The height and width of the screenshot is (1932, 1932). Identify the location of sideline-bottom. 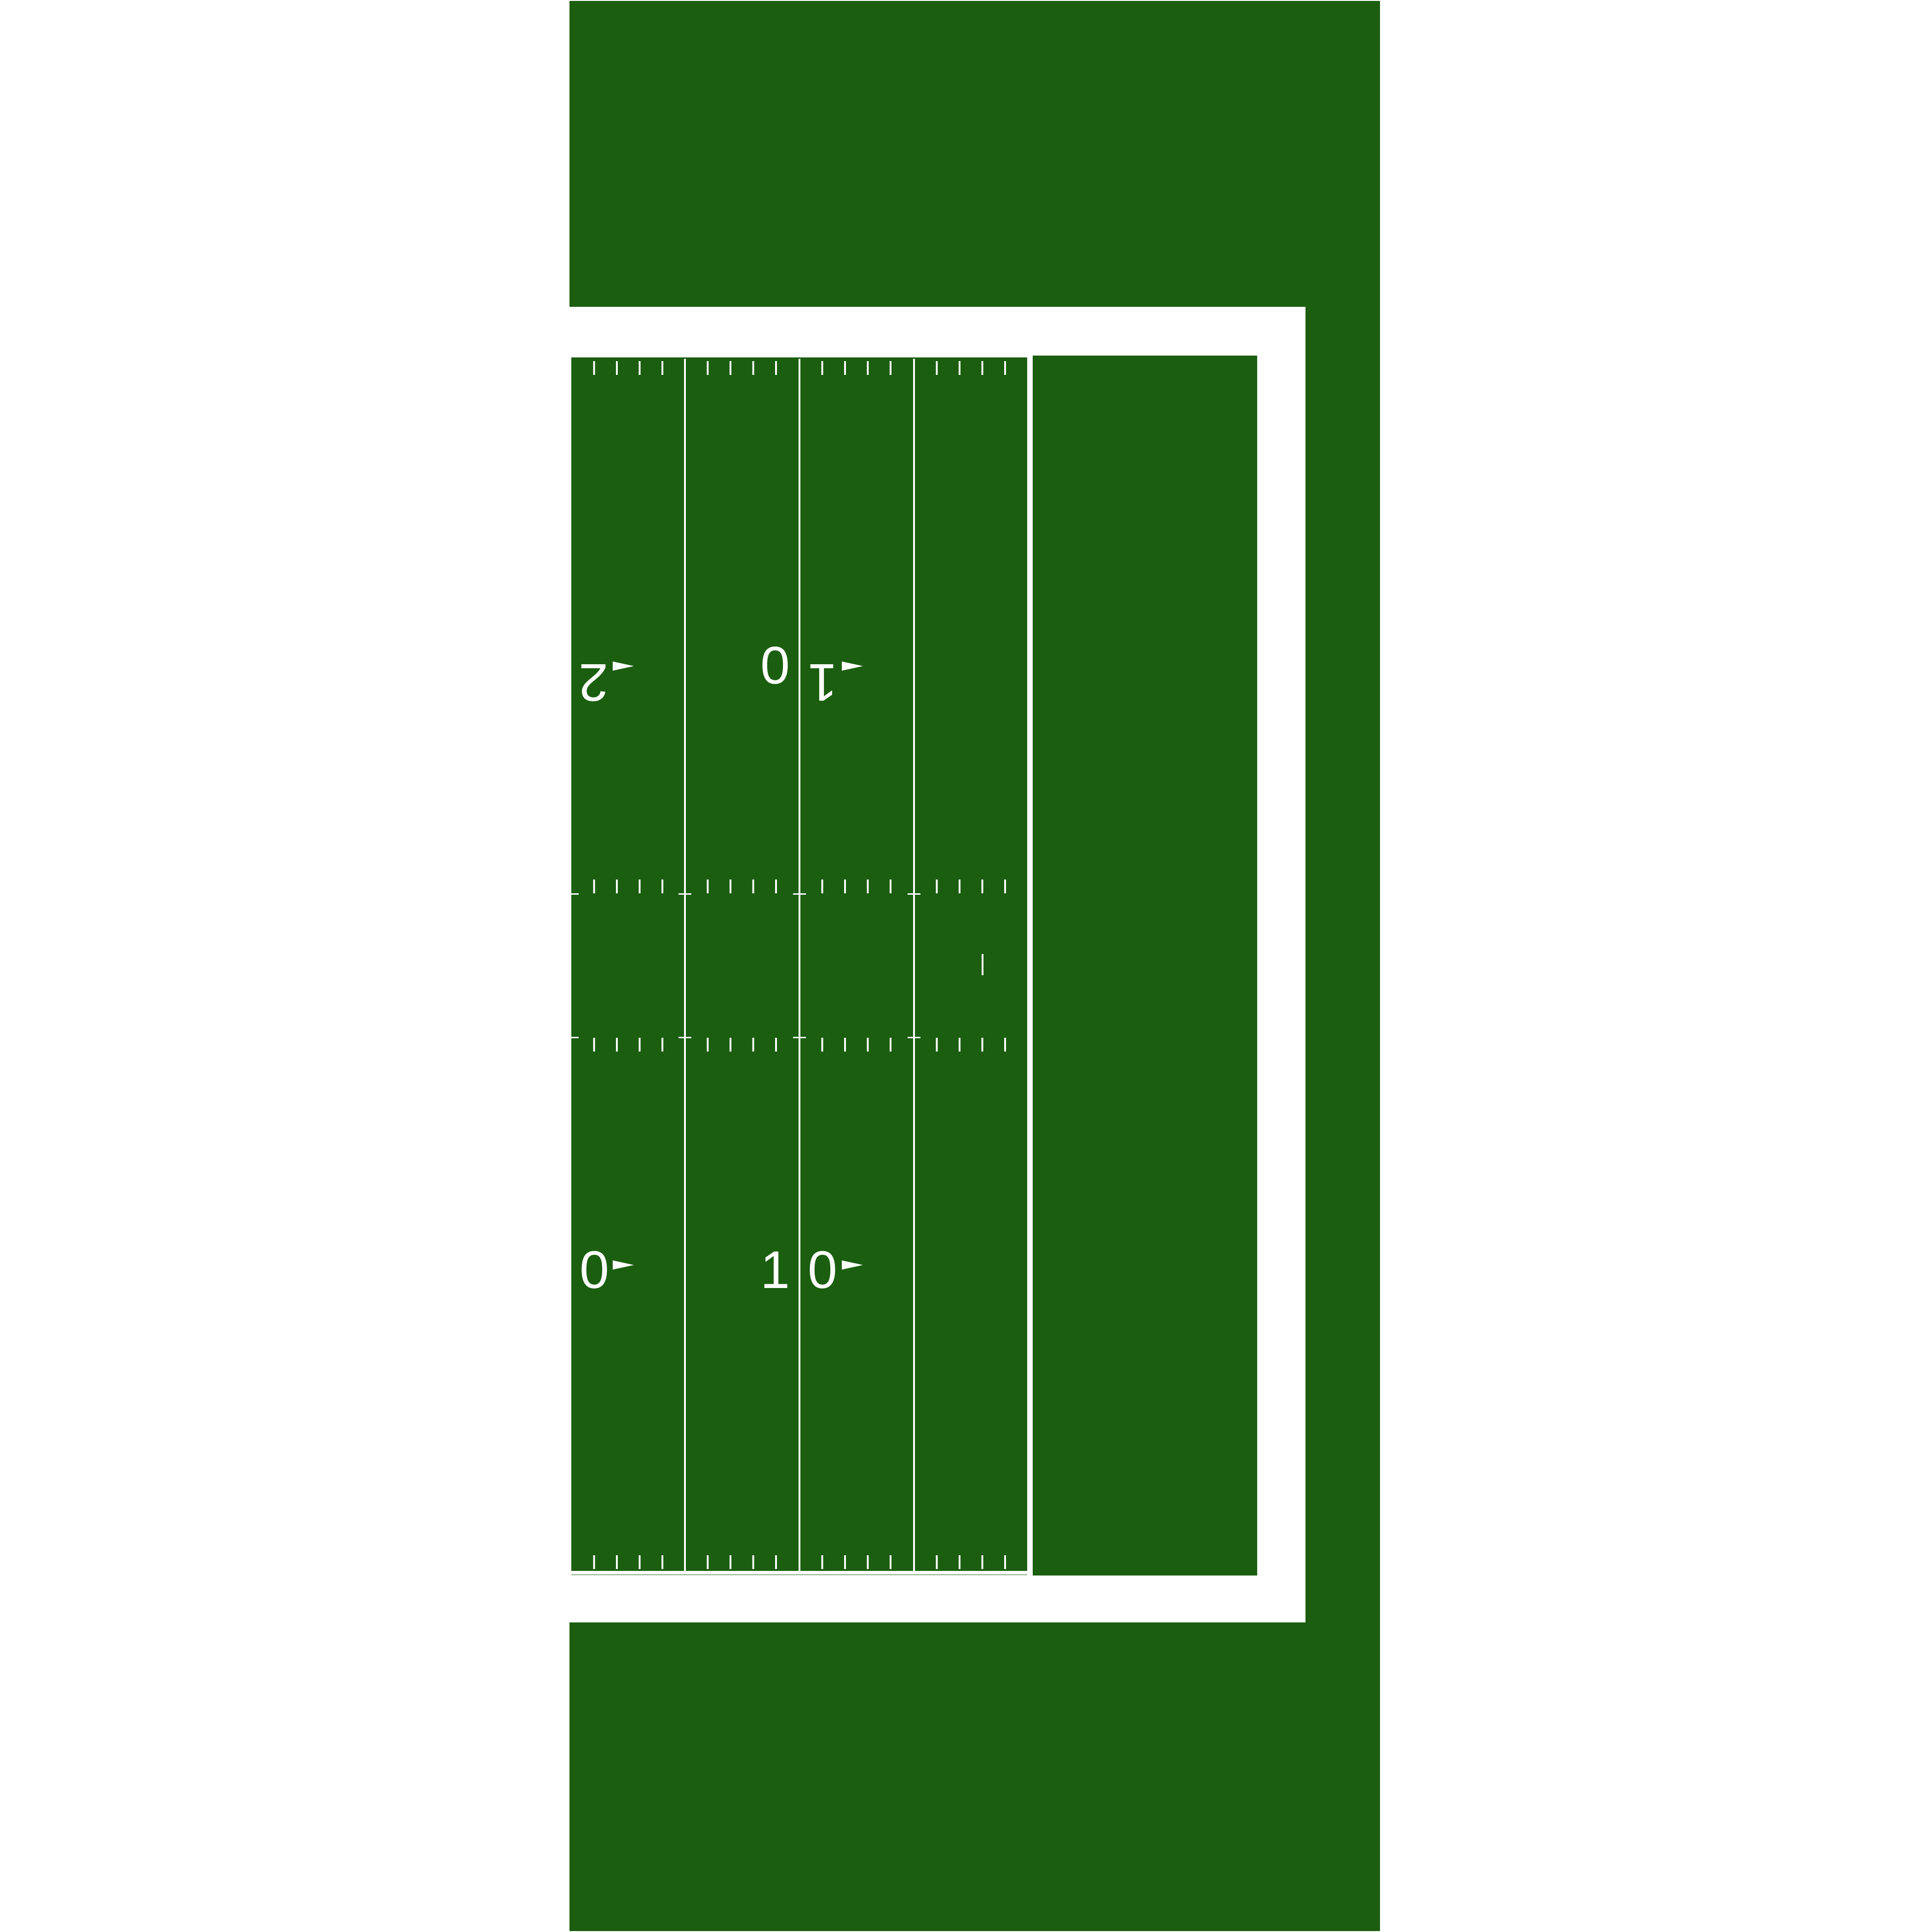
(799, 1573).